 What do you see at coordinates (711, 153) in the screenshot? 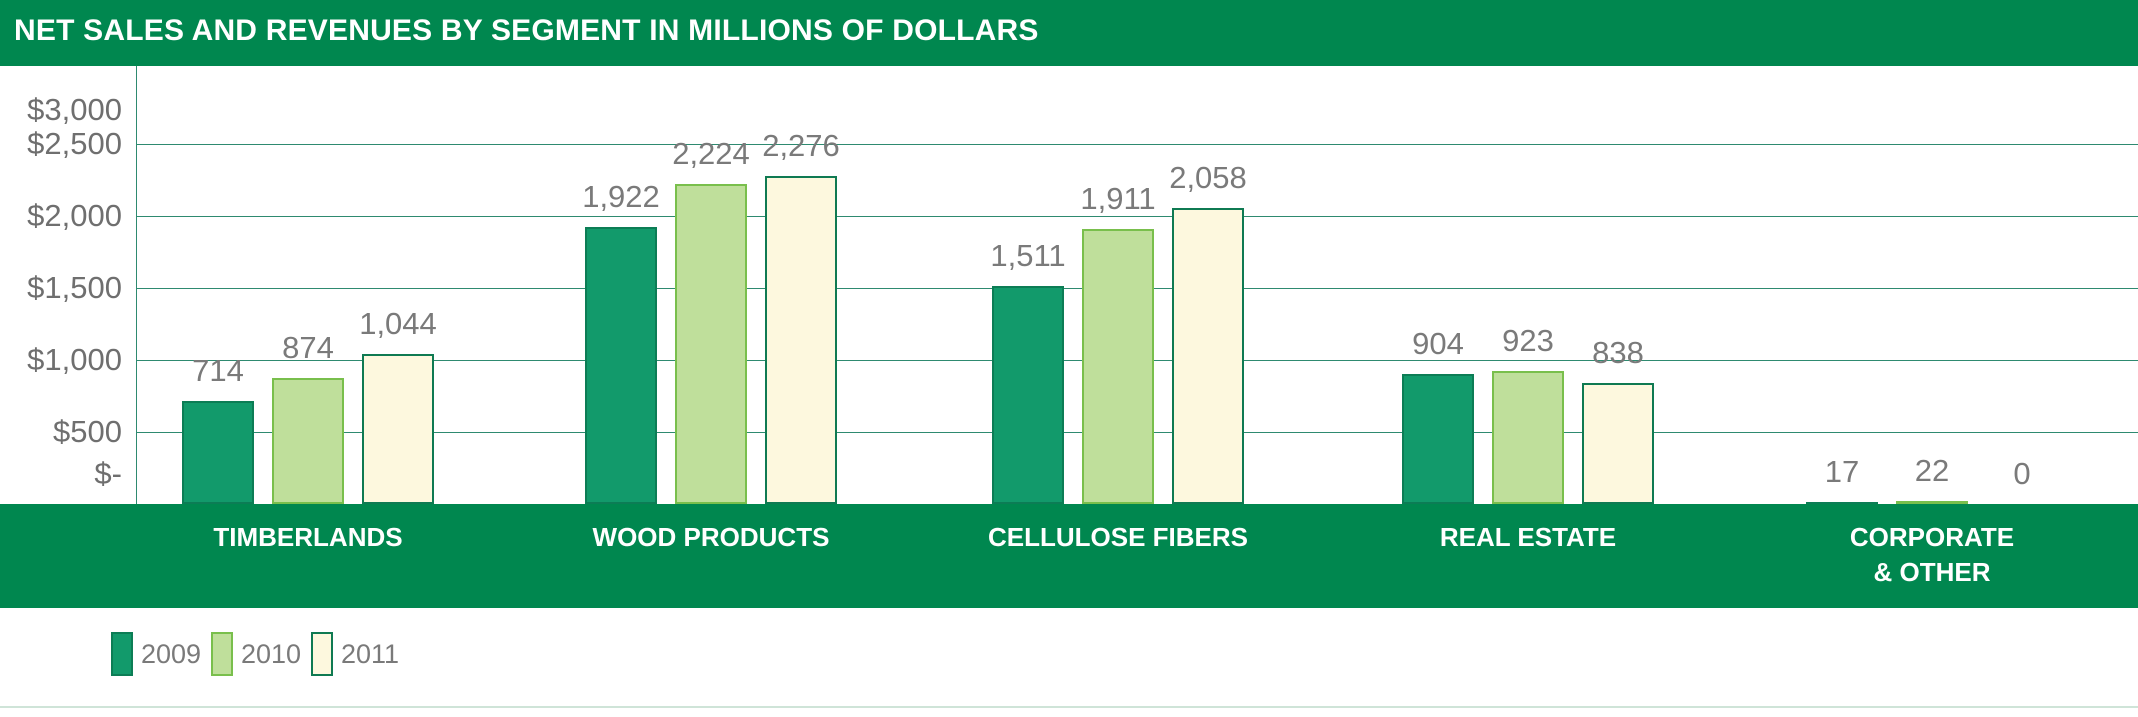
I see `bar-value-label: 2,224` at bounding box center [711, 153].